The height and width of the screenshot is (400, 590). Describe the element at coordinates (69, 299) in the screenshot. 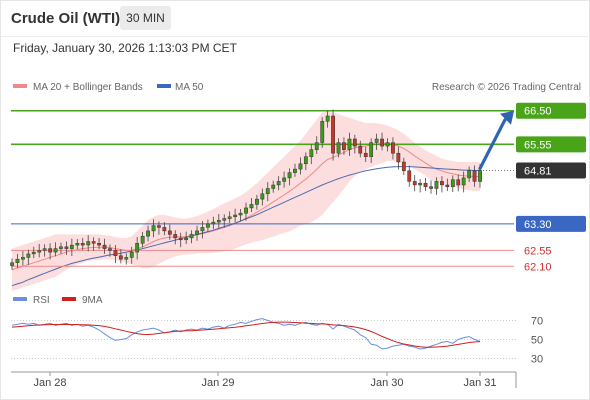

I see `rsi-ma-legend-swatch` at that location.